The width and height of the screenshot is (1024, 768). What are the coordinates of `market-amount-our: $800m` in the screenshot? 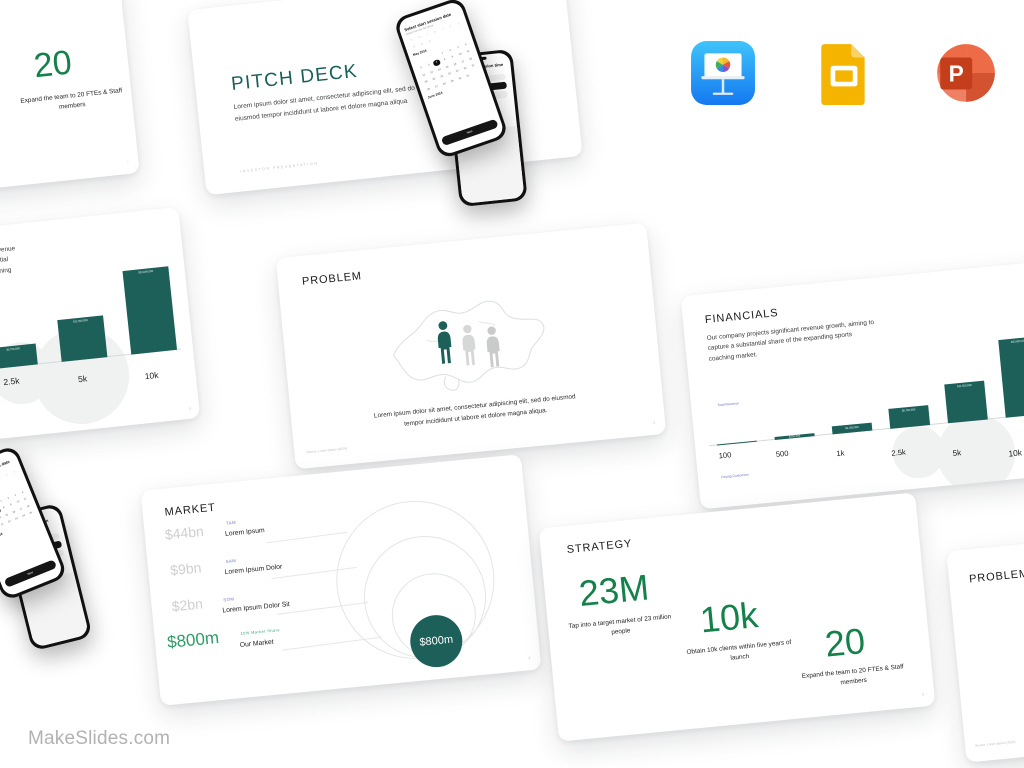 It's located at (193, 640).